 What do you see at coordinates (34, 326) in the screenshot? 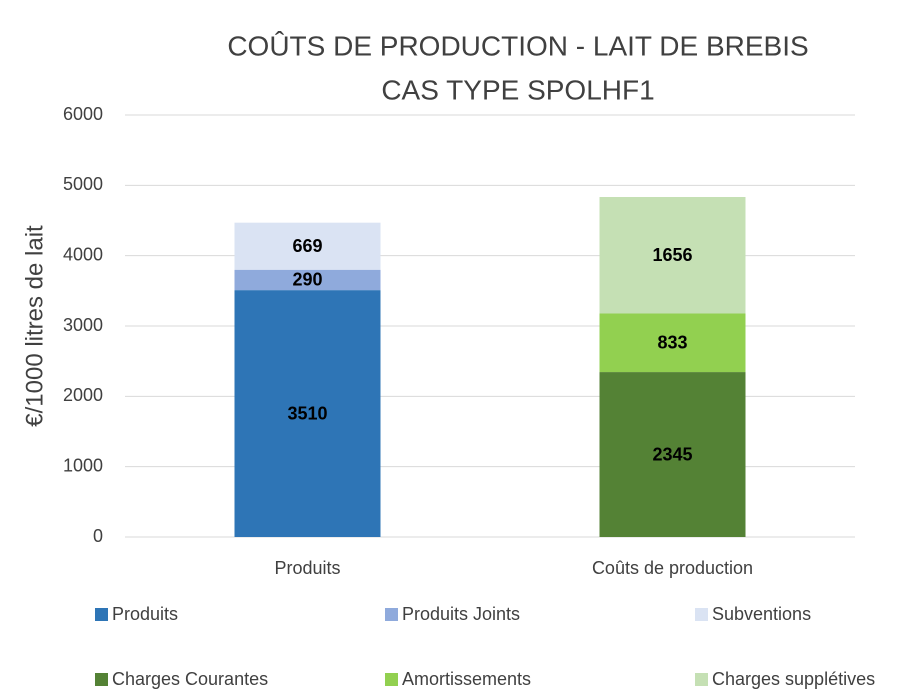
I see `y-axis-label: €/1000 litres de lait` at bounding box center [34, 326].